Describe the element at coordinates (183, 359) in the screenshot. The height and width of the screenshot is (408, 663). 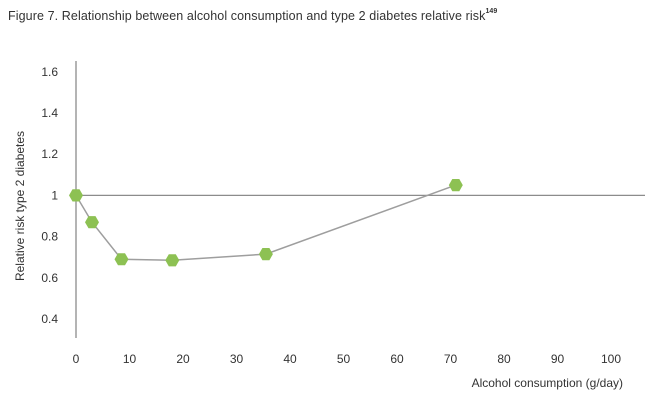
I see `x-tick-label: 20` at that location.